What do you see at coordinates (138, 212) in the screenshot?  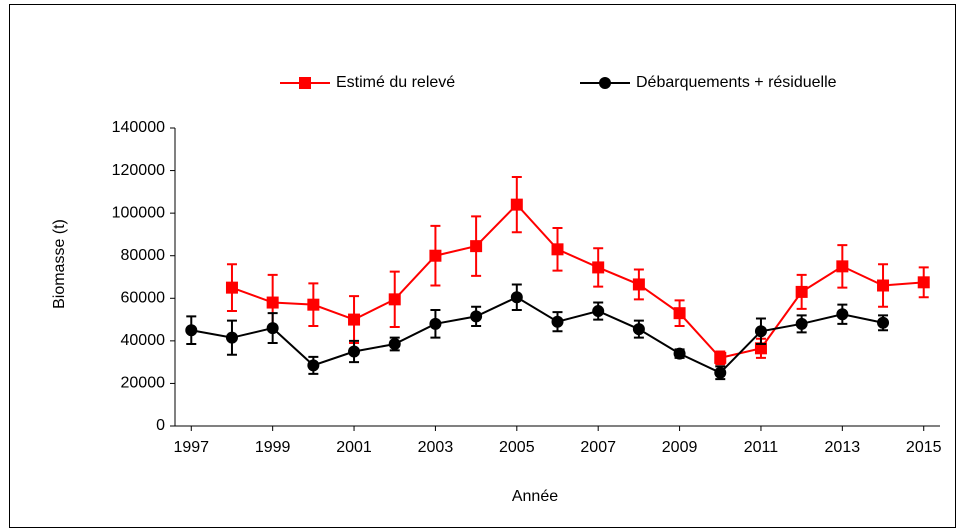 I see `y-tick-label: 100000` at bounding box center [138, 212].